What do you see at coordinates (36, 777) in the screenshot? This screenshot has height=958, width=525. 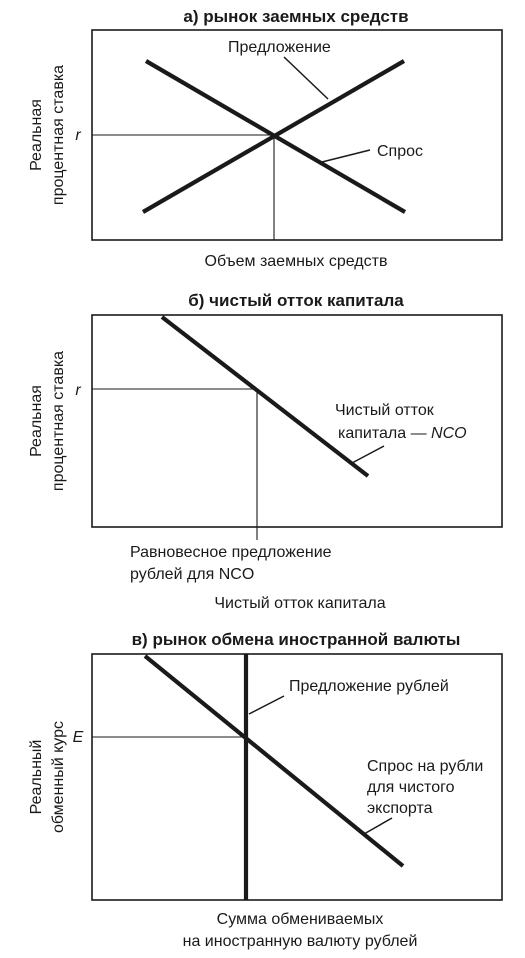 I see `panel-c-y-label-line1: Реальный` at bounding box center [36, 777].